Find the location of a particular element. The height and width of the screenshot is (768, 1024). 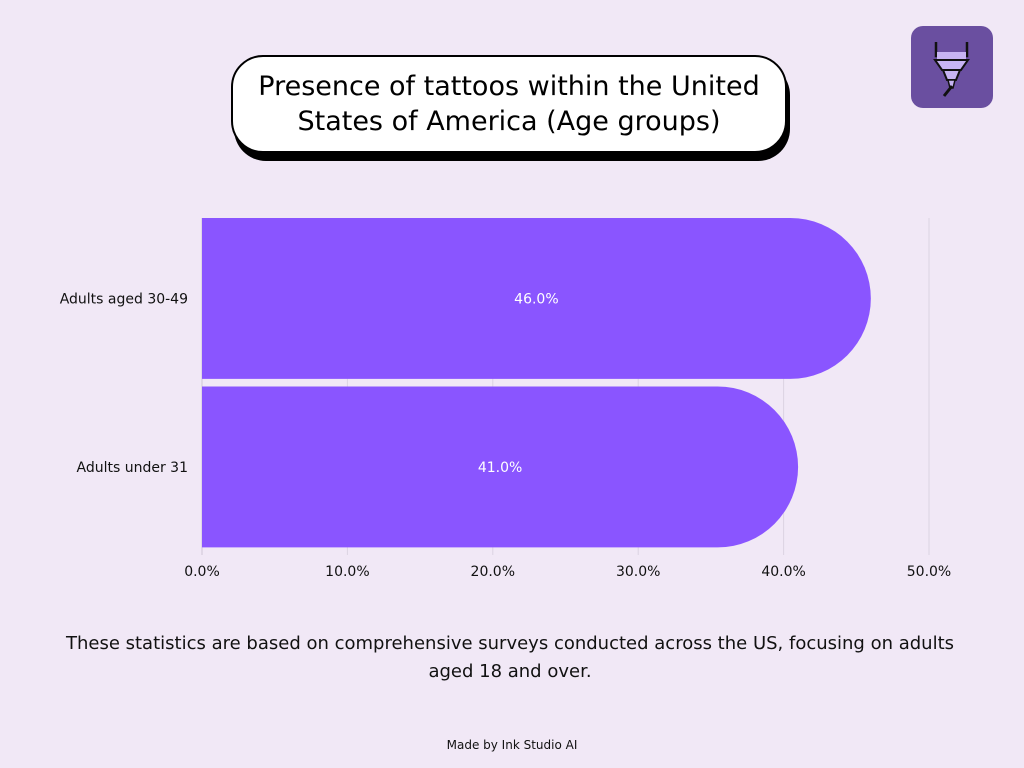

category-label: Adults under 31 is located at coordinates (132, 468).